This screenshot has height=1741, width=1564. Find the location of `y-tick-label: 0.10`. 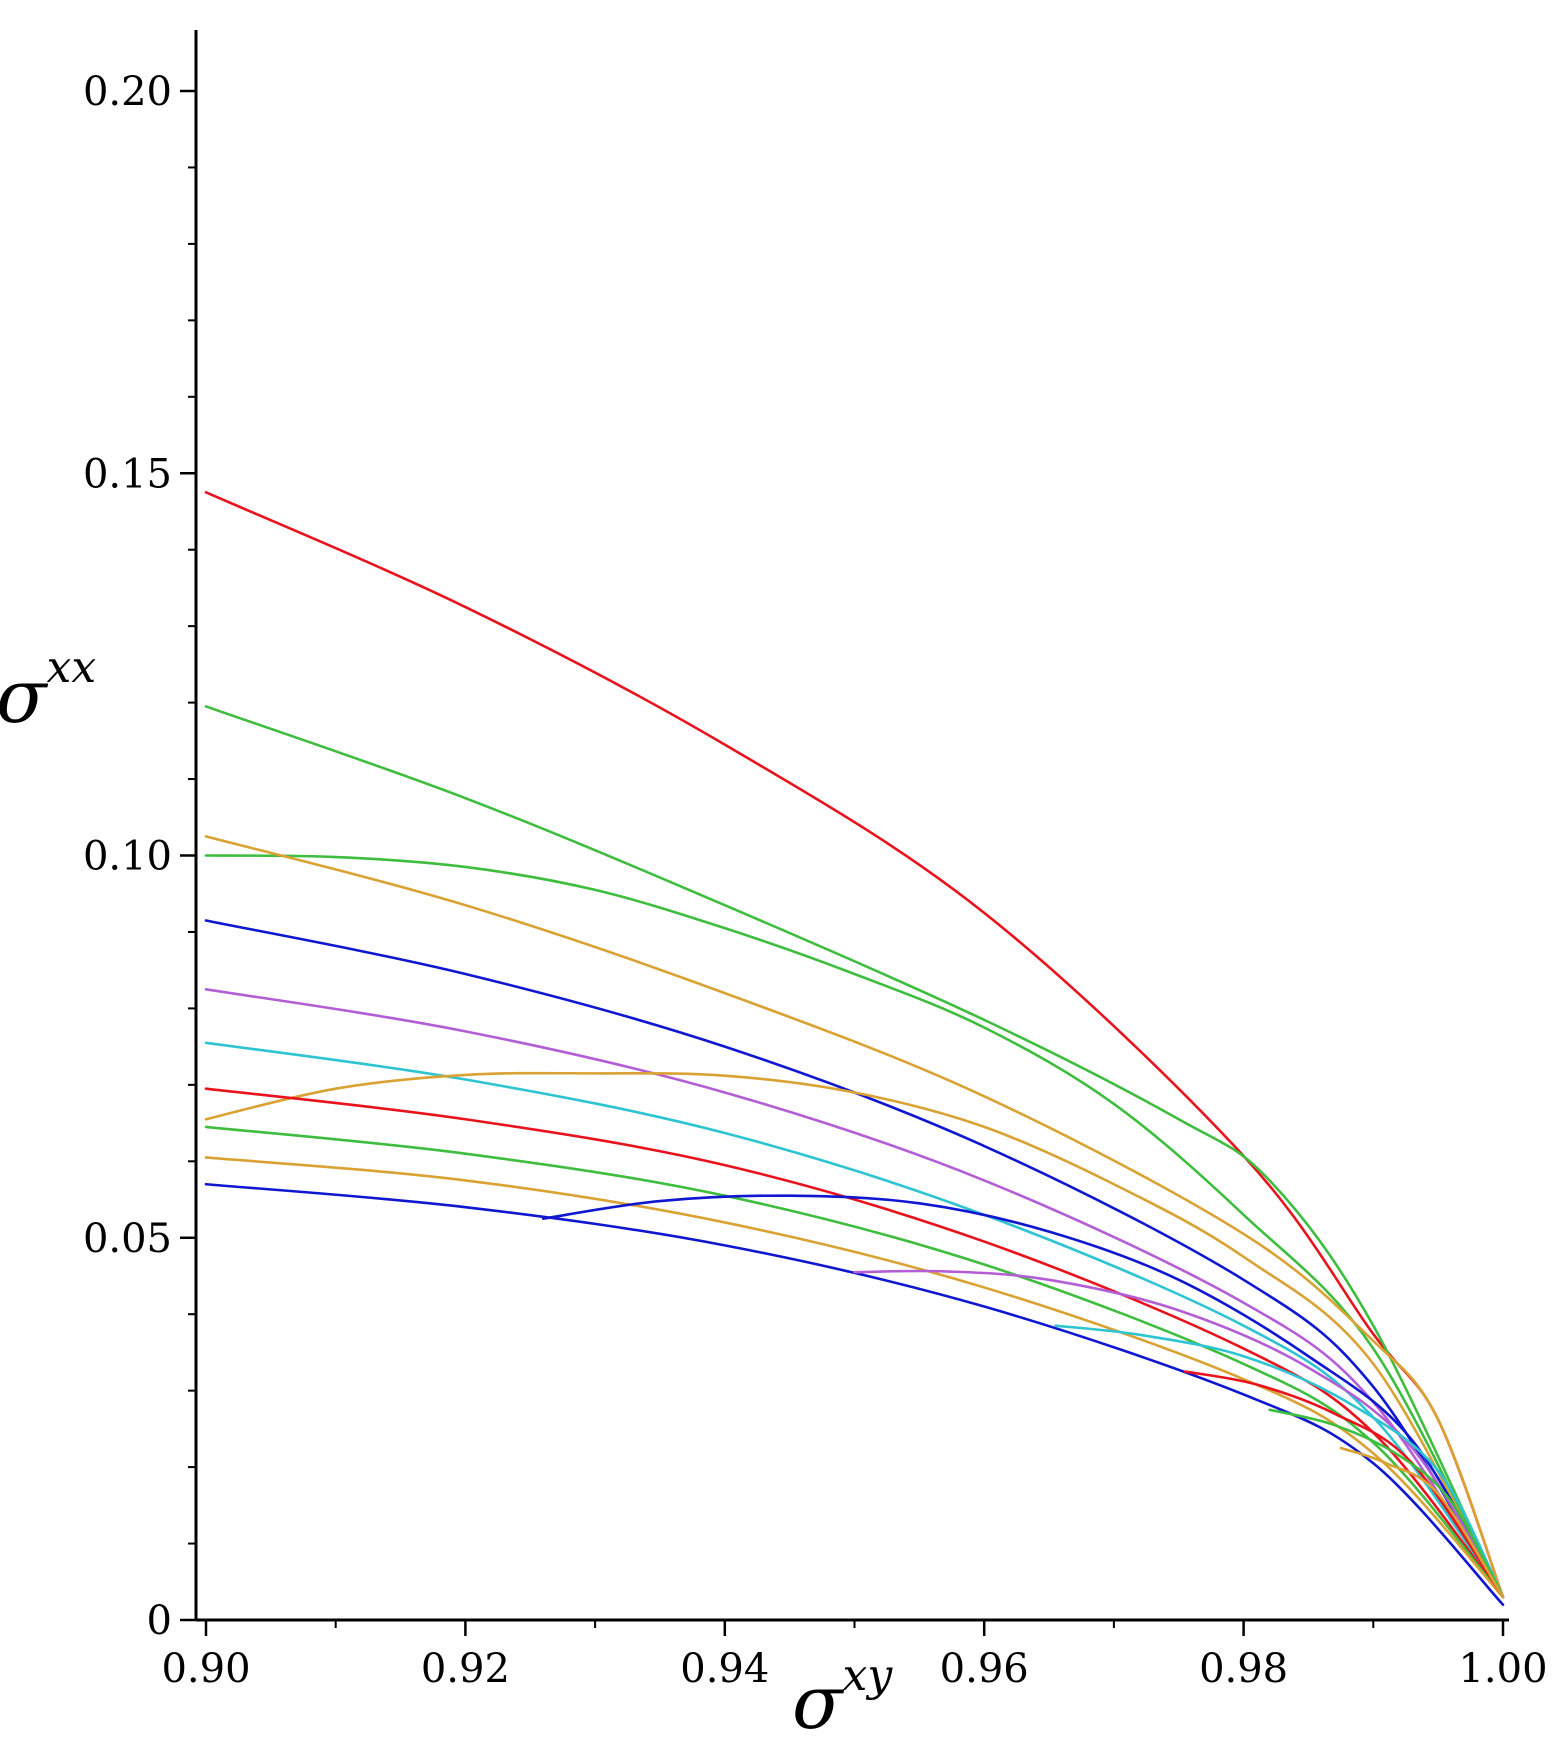

y-tick-label: 0.10 is located at coordinates (127, 857).